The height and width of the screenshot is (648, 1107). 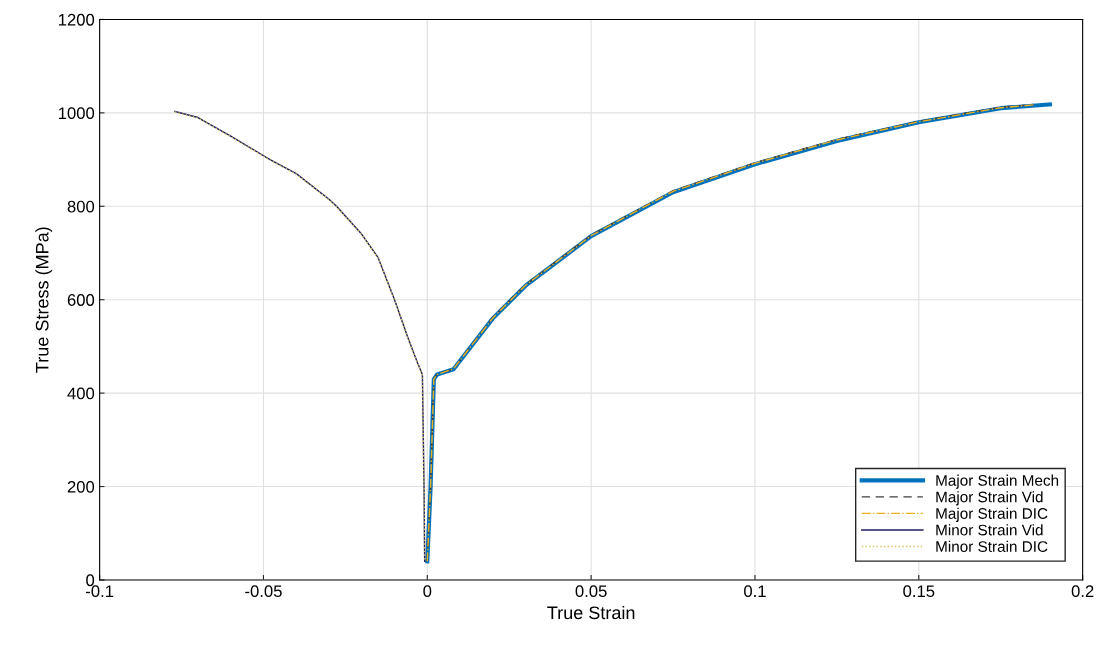 I want to click on legend-label: Major Strain Mech, so click(x=997, y=481).